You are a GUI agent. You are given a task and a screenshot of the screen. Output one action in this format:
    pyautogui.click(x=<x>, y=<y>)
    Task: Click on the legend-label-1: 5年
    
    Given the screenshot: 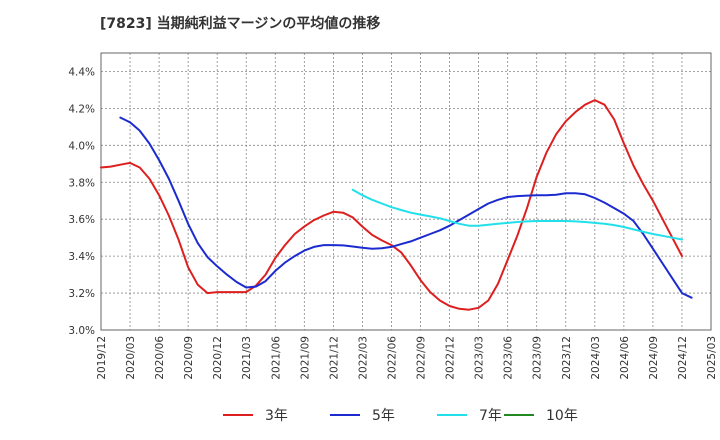 What is the action you would take?
    pyautogui.click(x=383, y=416)
    